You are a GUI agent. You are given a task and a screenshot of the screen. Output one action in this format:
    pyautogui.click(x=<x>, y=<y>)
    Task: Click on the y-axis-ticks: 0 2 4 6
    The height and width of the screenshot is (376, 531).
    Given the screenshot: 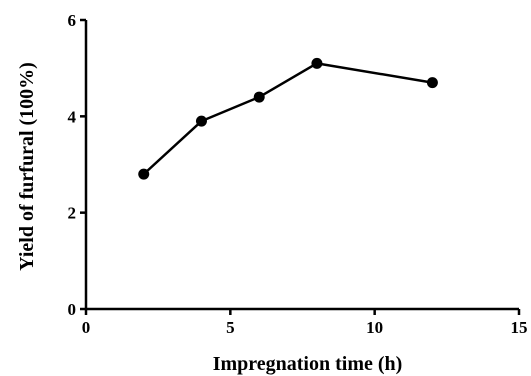 What is the action you would take?
    pyautogui.click(x=77, y=165)
    